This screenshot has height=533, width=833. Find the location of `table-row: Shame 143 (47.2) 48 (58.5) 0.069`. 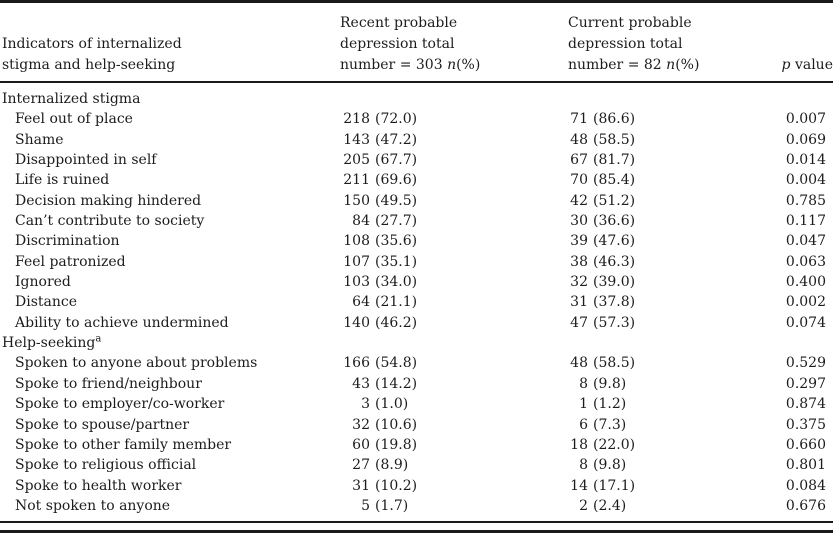

table-row: Shame 143 (47.2) 48 (58.5) 0.069 is located at coordinates (416, 140).